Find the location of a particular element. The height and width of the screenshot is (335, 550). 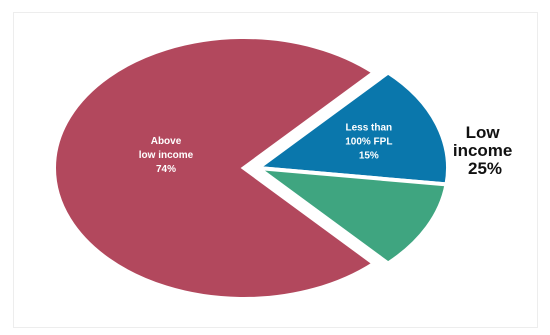

group-label-line-3: 25% is located at coordinates (485, 168).